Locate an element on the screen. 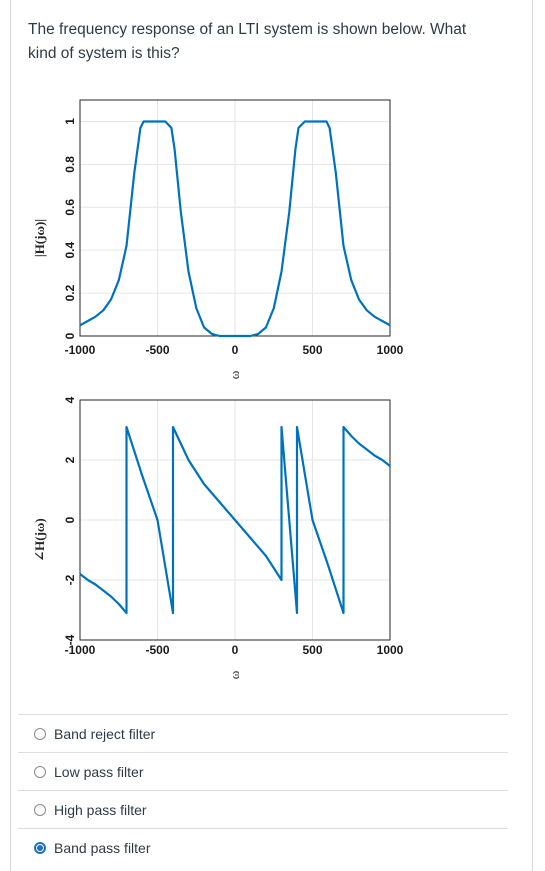 The width and height of the screenshot is (545, 871). answer-option: Low pass filter is located at coordinates (263, 771).